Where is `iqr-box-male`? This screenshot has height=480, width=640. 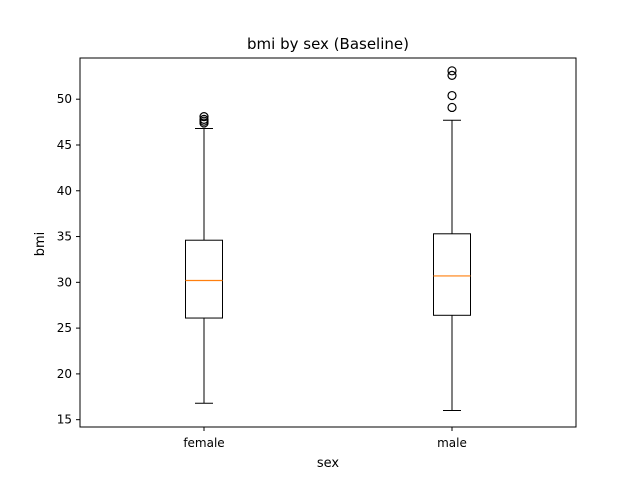
iqr-box-male is located at coordinates (452, 274).